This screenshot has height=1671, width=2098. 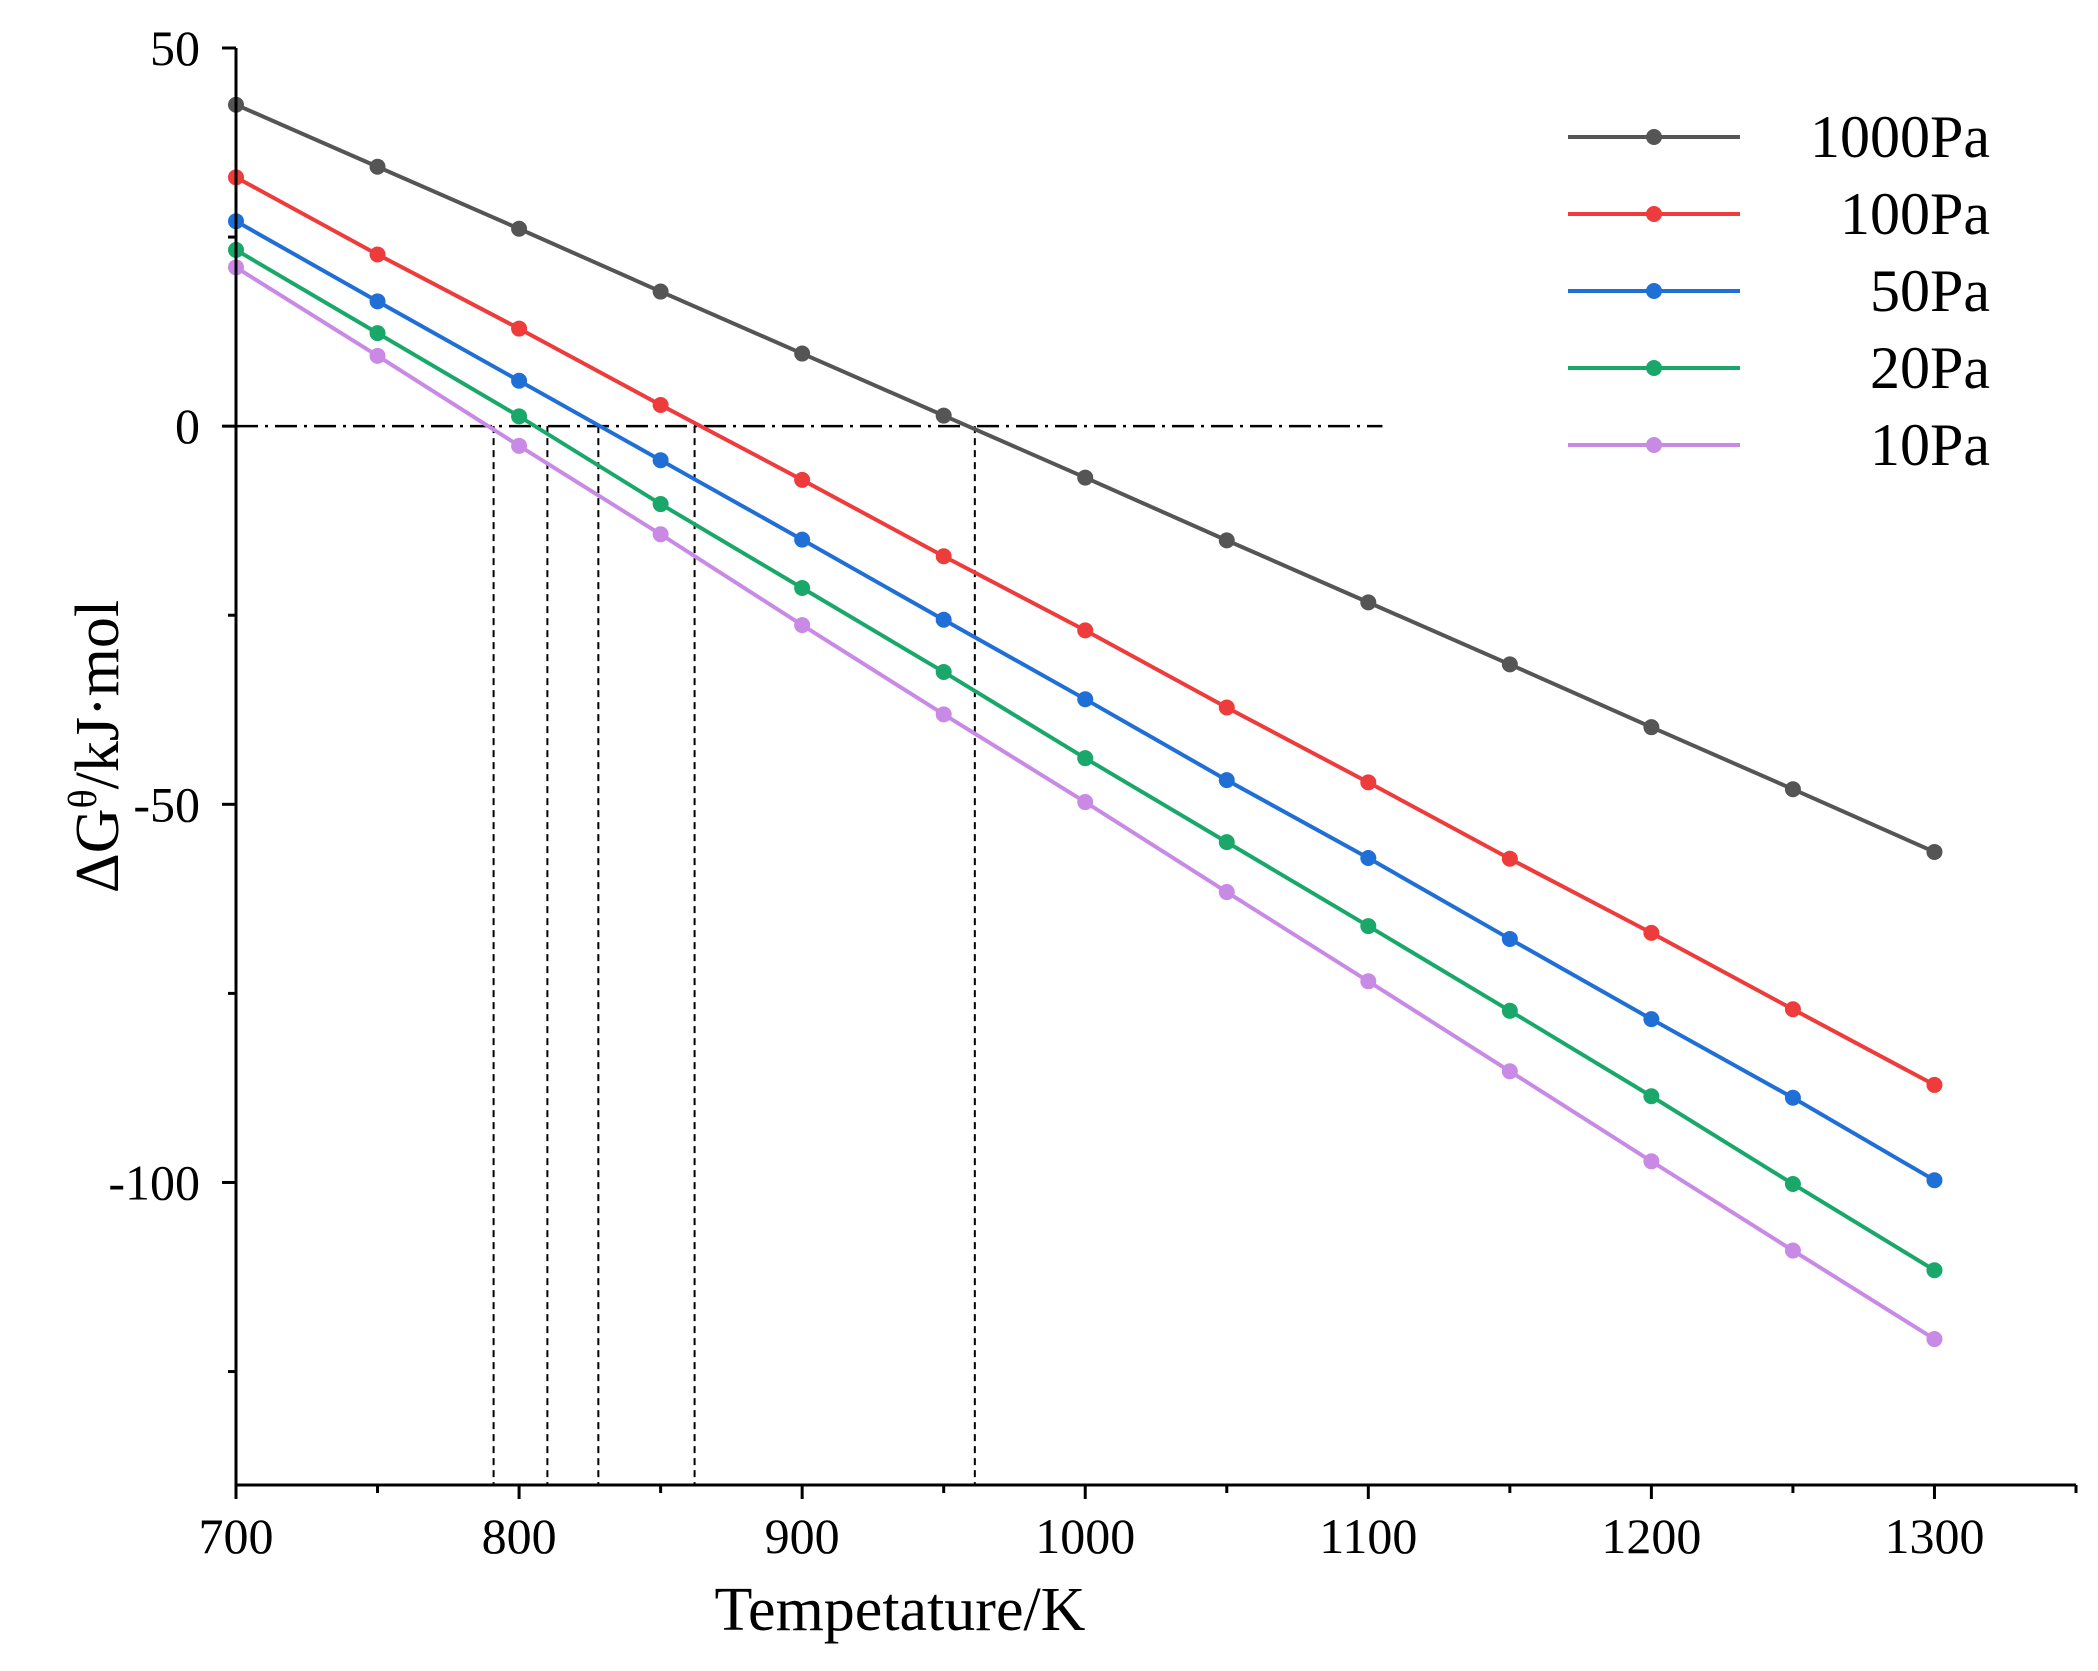 What do you see at coordinates (1654, 137) in the screenshot?
I see `legend-marker-1000pa` at bounding box center [1654, 137].